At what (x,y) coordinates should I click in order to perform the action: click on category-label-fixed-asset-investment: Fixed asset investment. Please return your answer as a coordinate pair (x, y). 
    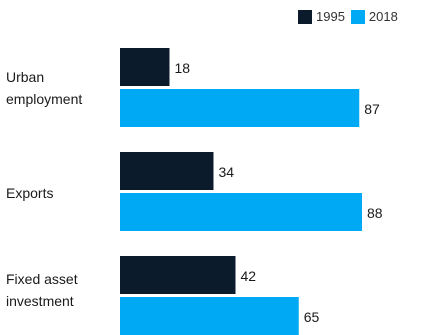
    Looking at the image, I should click on (42, 290).